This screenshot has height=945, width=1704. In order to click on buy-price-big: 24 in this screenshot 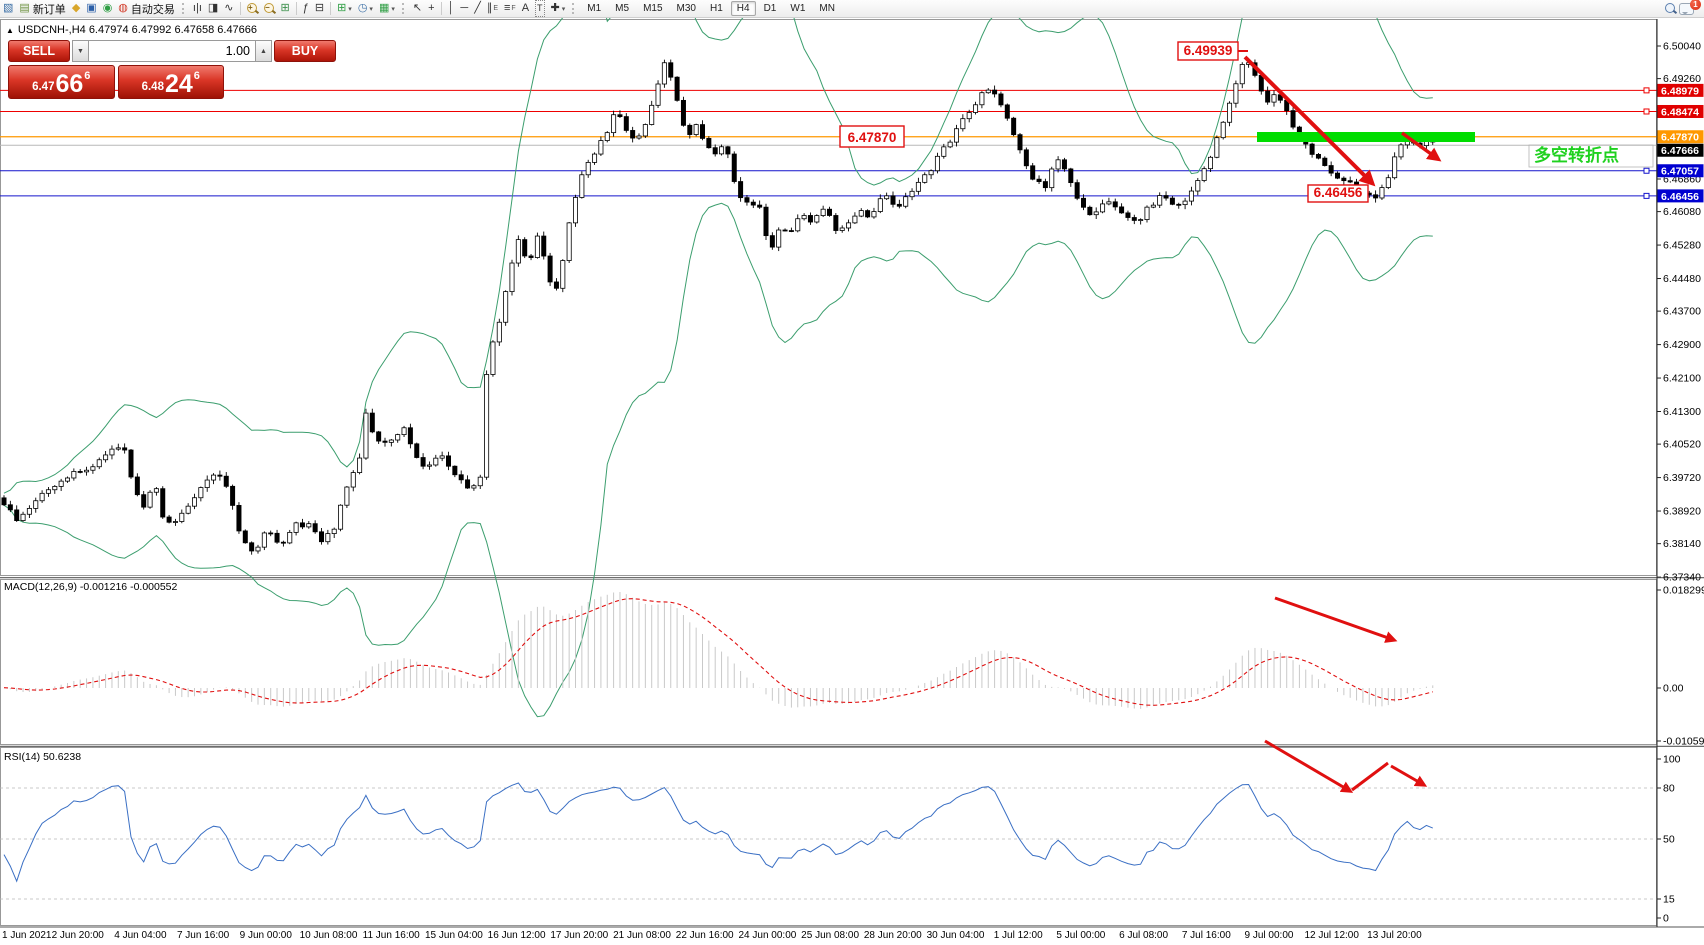, I will do `click(178, 84)`.